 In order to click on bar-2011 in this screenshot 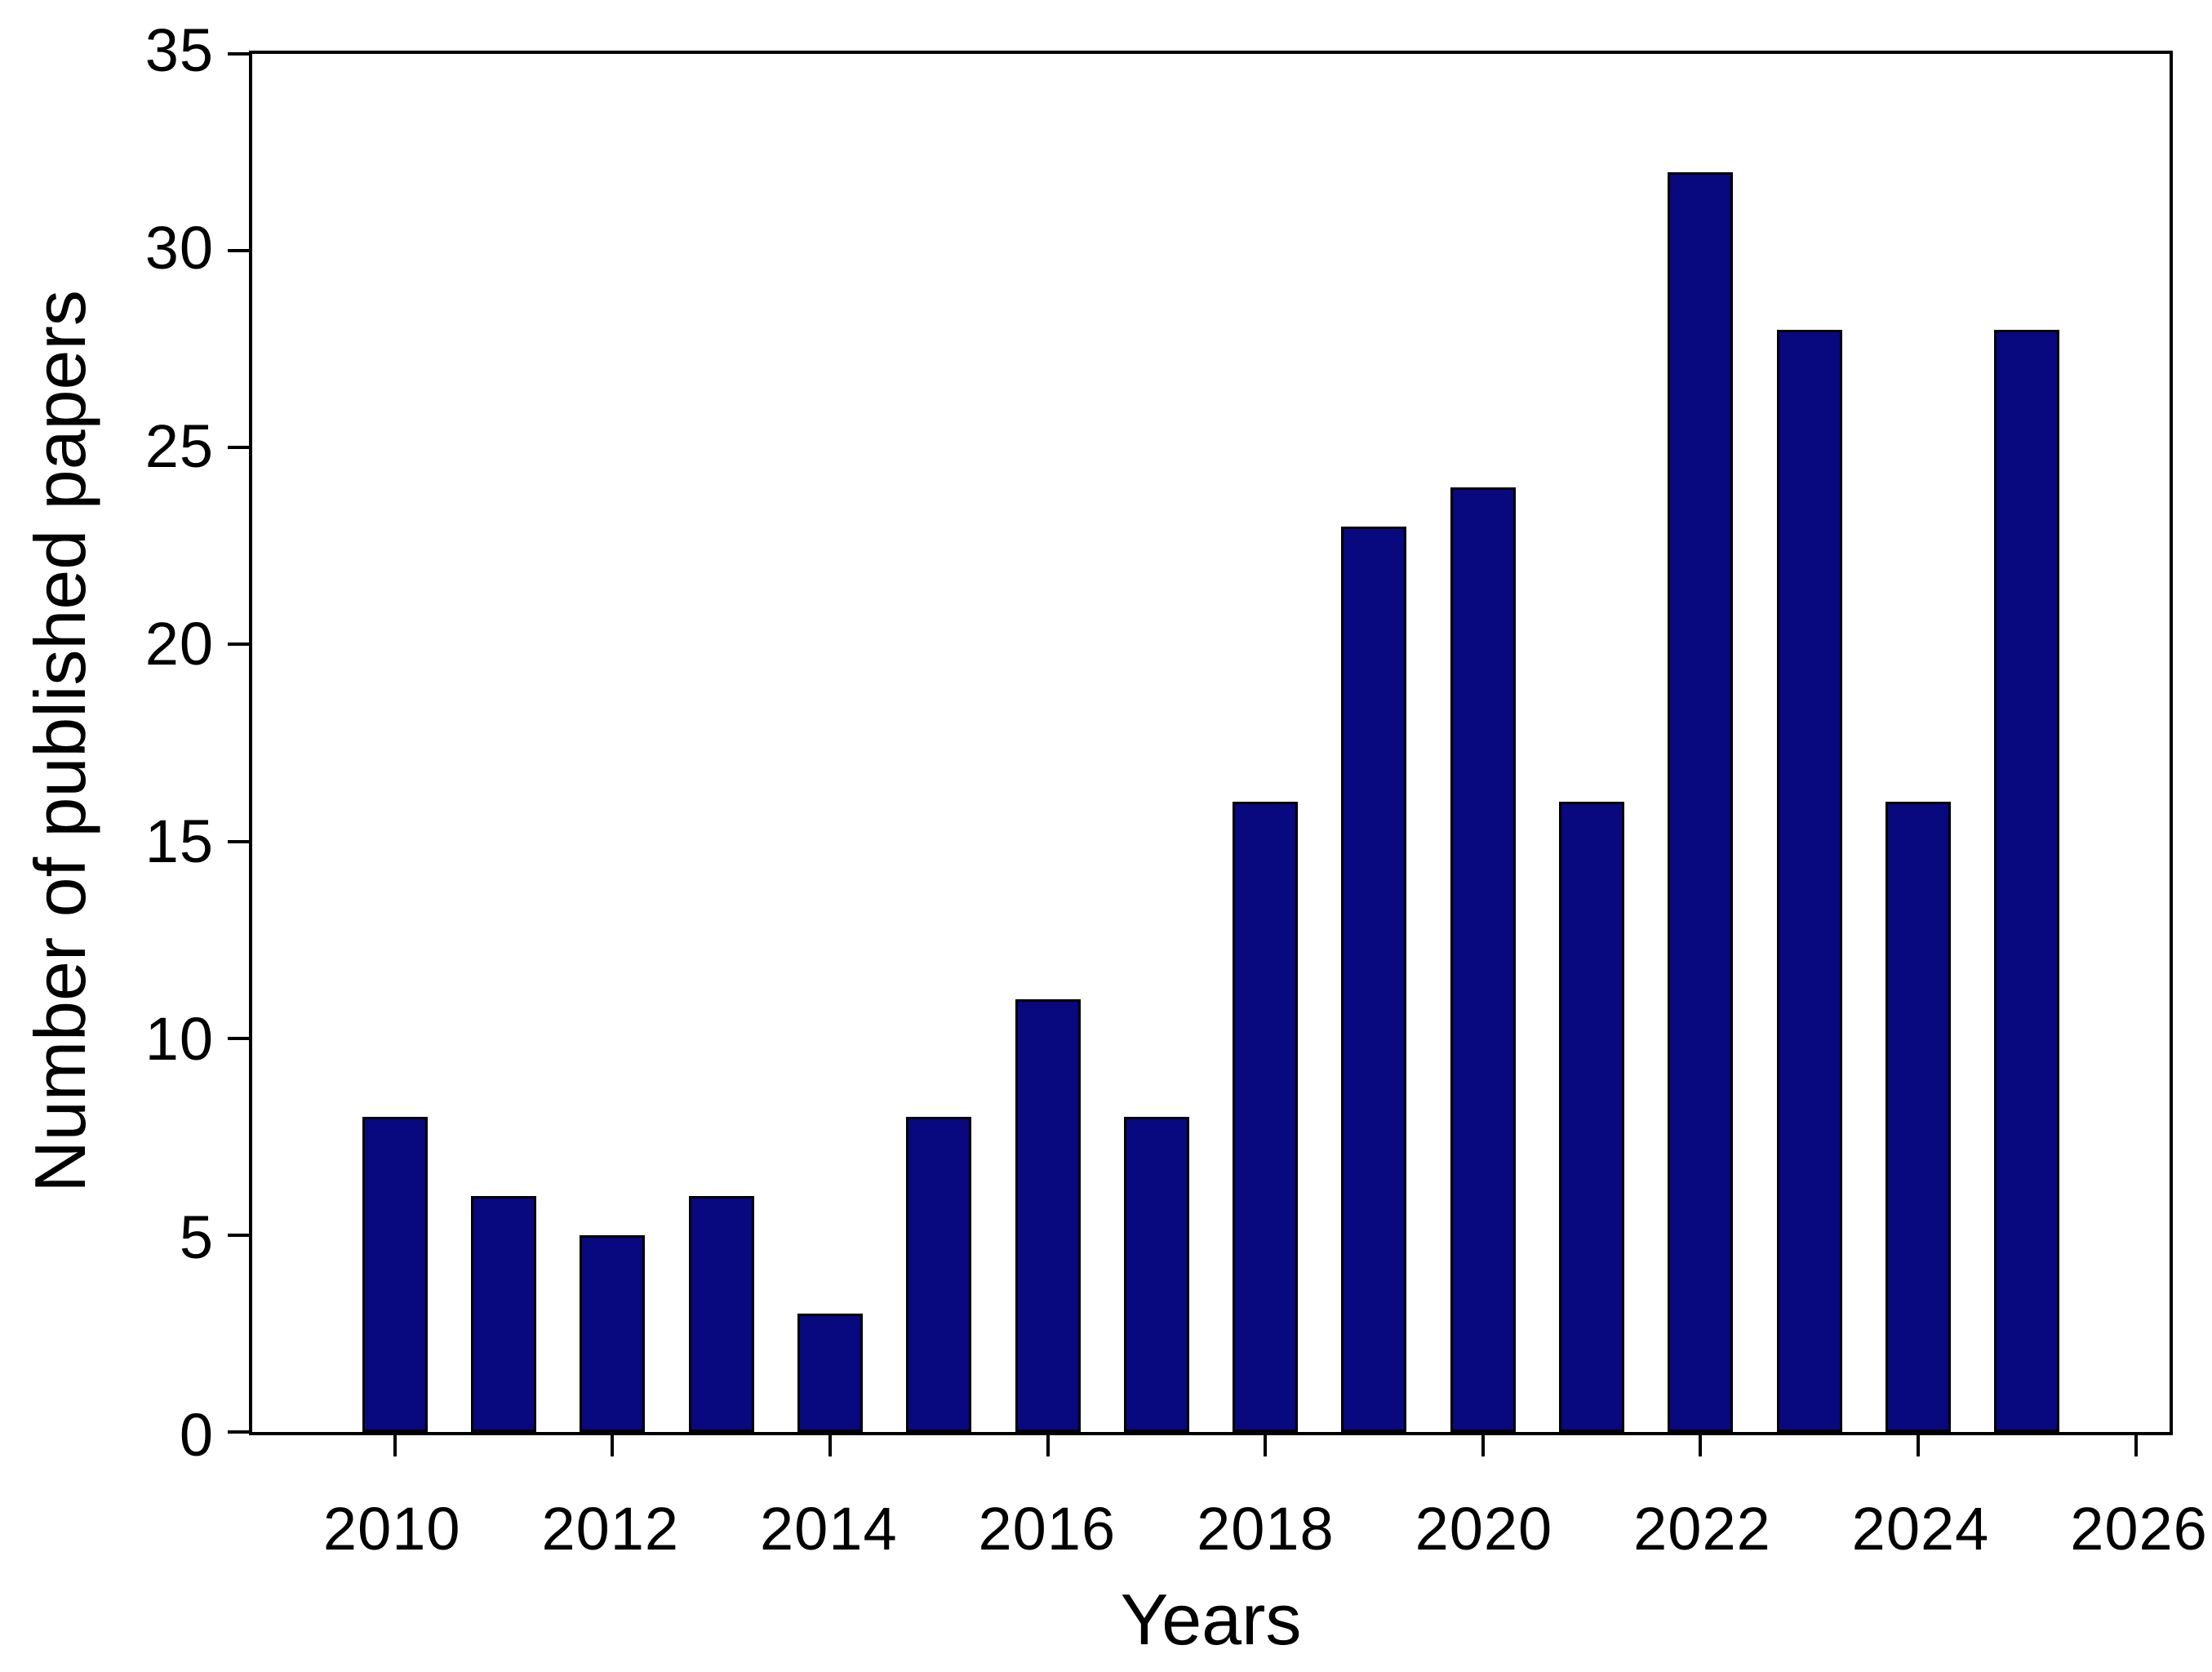, I will do `click(503, 1313)`.